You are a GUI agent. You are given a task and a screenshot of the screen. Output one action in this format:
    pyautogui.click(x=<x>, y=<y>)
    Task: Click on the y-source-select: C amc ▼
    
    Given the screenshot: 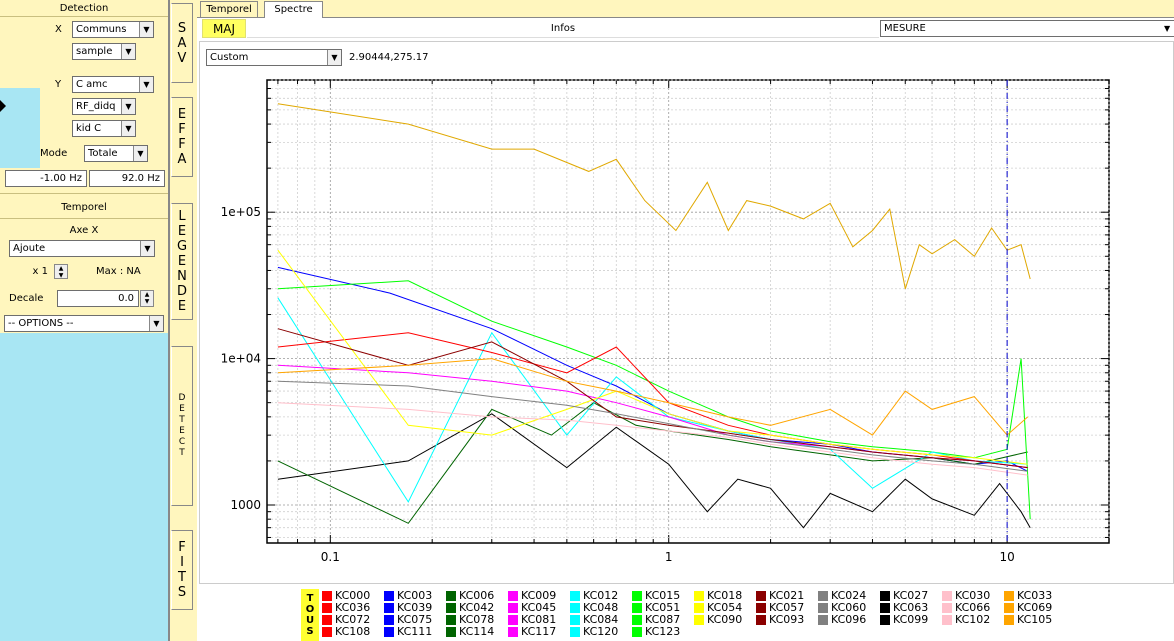 What is the action you would take?
    pyautogui.click(x=113, y=84)
    